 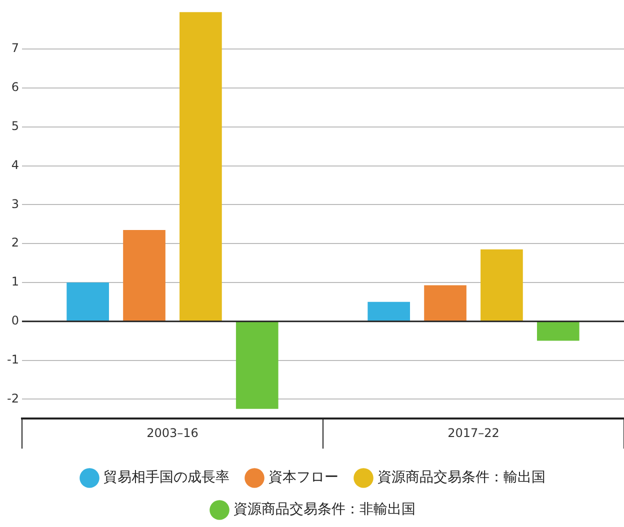 I want to click on legend-label: 貿易相手国の成長率, so click(x=167, y=478).